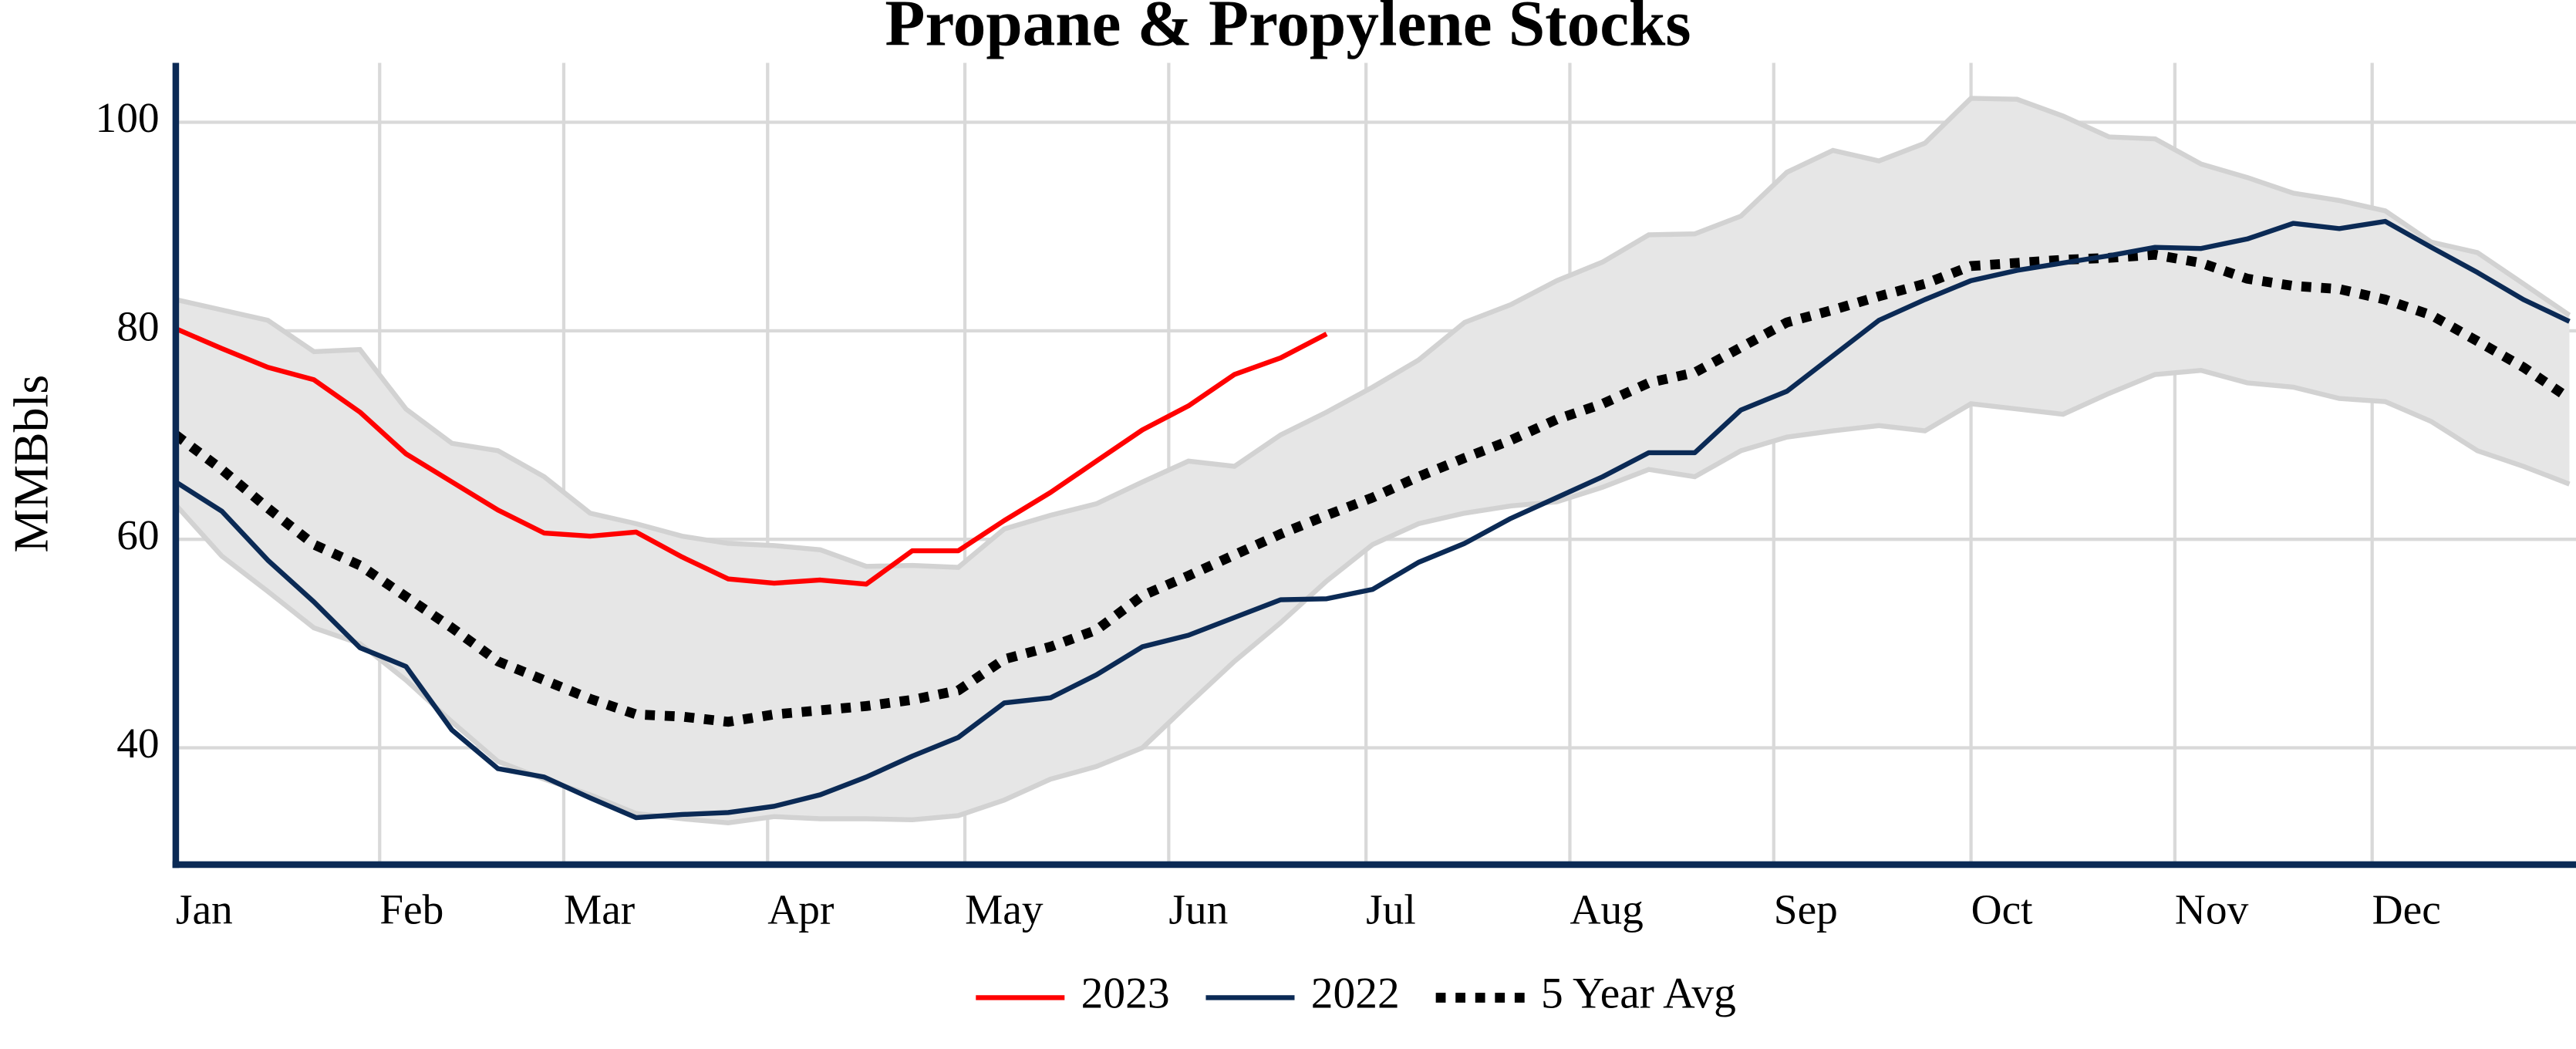 The width and height of the screenshot is (2576, 1049). Describe the element at coordinates (128, 117) in the screenshot. I see `y-tick-label: 100` at that location.